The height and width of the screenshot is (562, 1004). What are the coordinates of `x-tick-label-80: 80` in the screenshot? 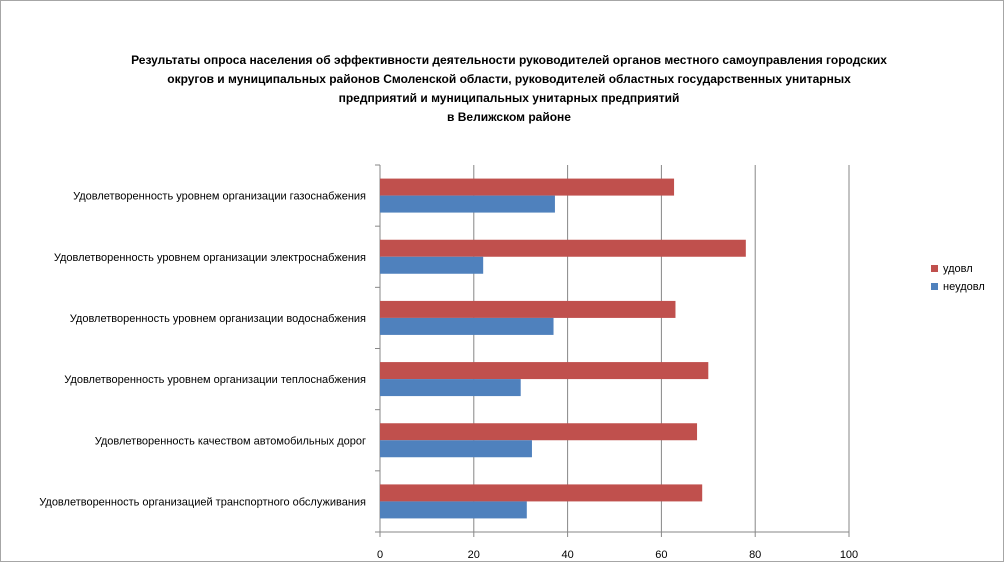 It's located at (755, 555).